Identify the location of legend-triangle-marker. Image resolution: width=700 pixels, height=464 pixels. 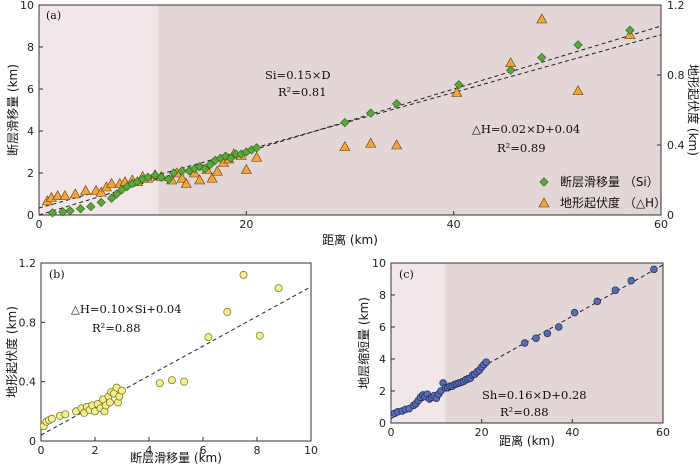
(544, 202).